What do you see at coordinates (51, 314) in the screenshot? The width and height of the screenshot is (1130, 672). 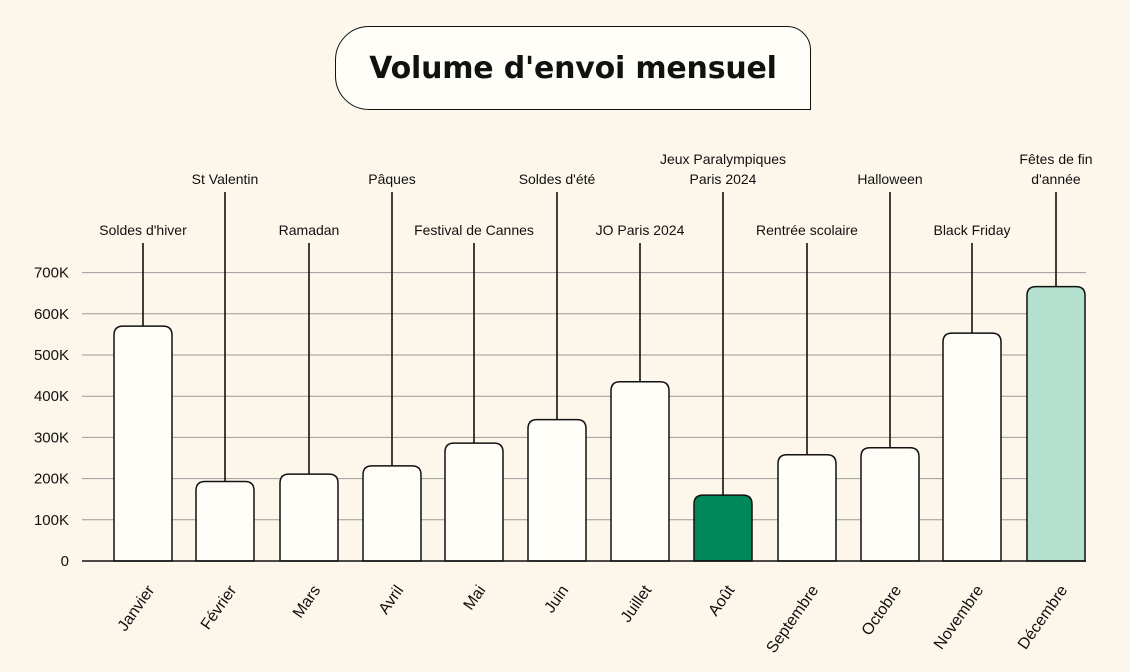 I see `y-tick-label: 600K` at bounding box center [51, 314].